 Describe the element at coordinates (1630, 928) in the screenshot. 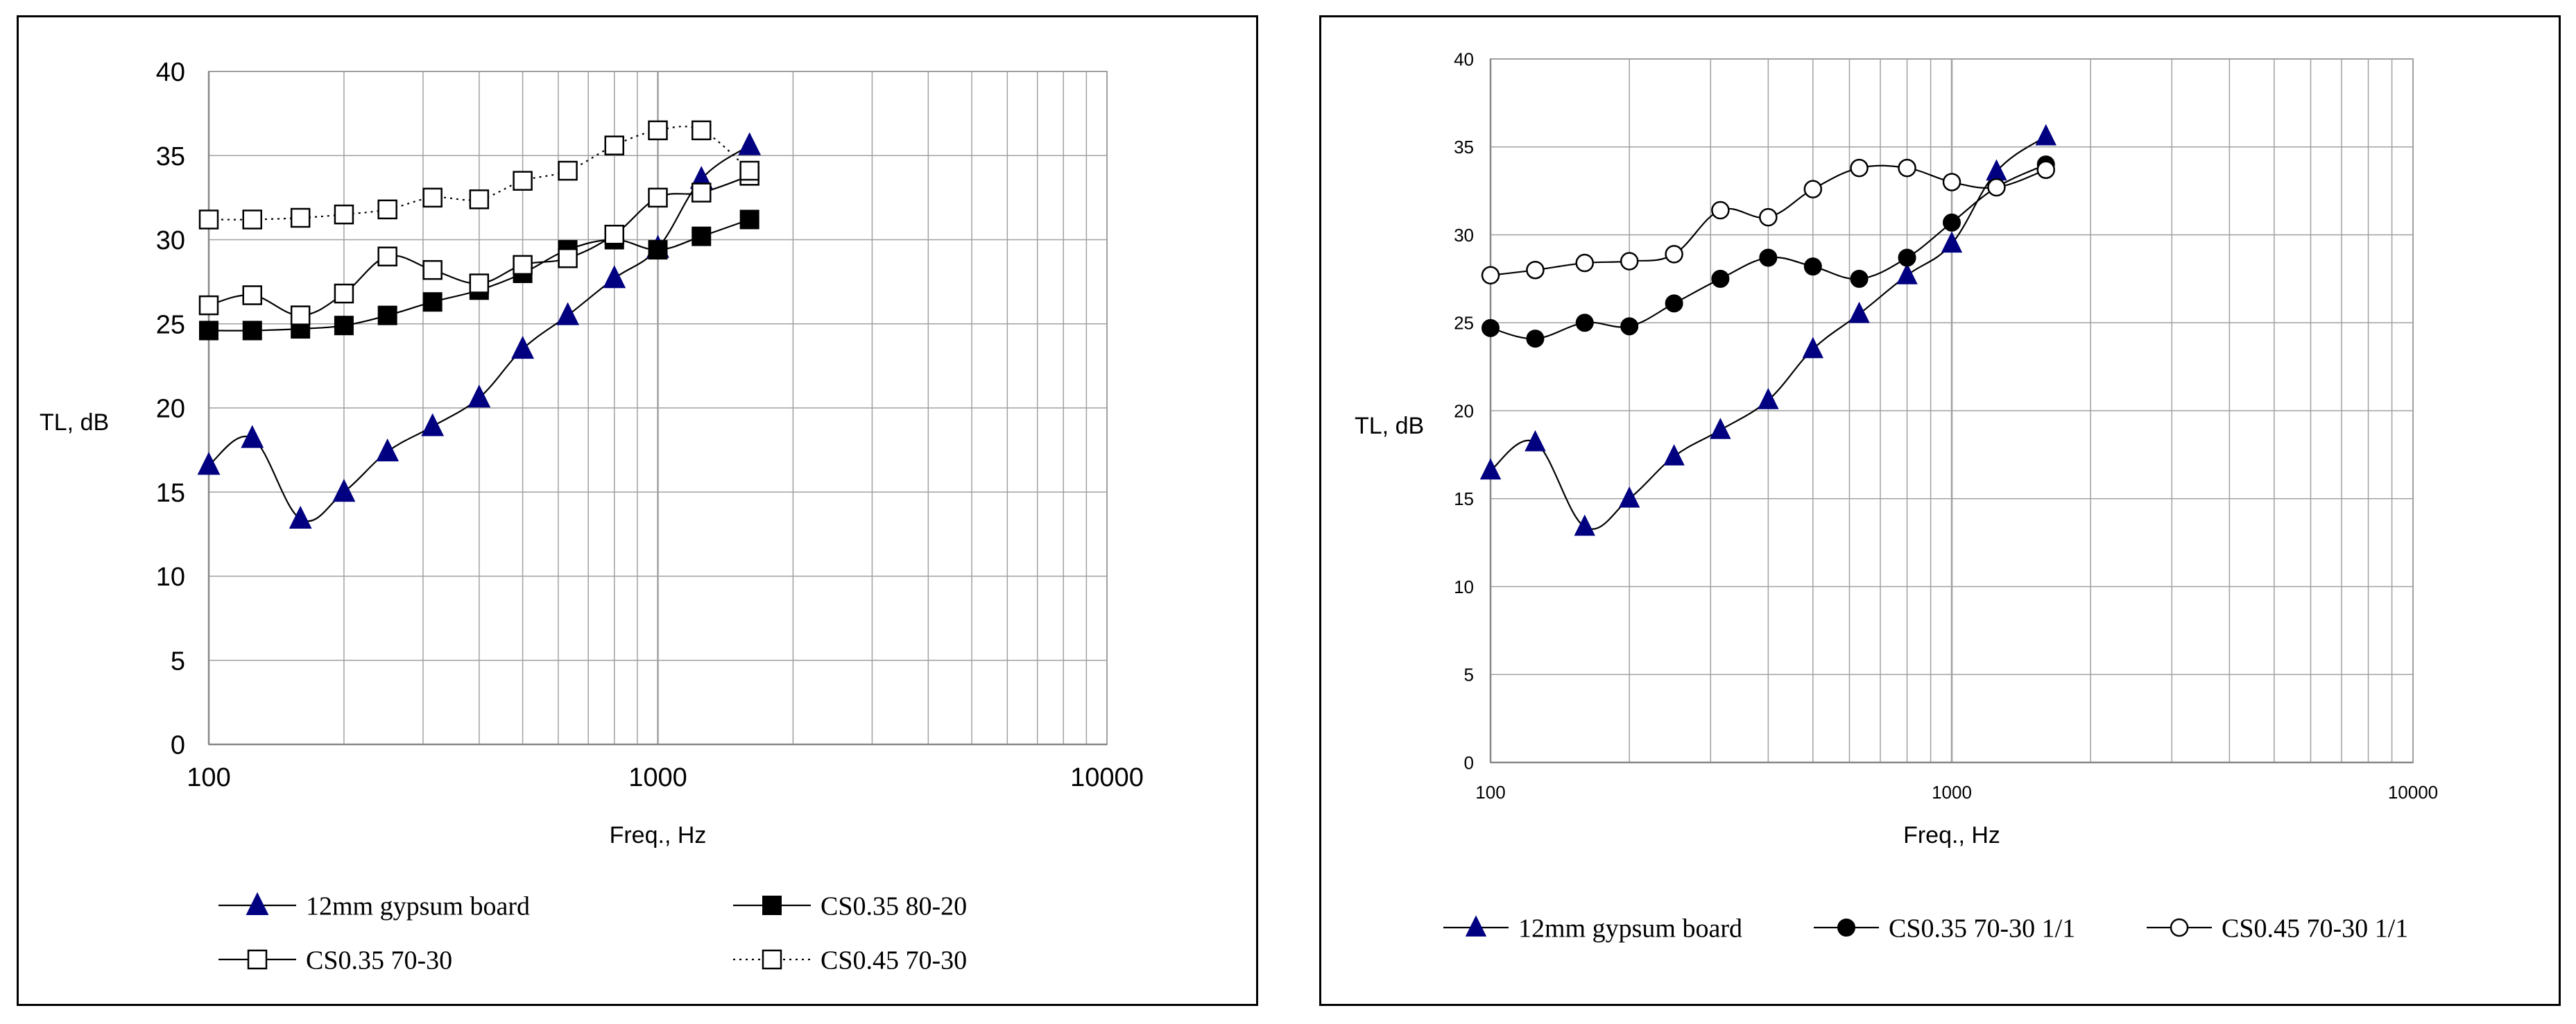

I see `right-chart-legend-label: 12mm gypsum board` at that location.